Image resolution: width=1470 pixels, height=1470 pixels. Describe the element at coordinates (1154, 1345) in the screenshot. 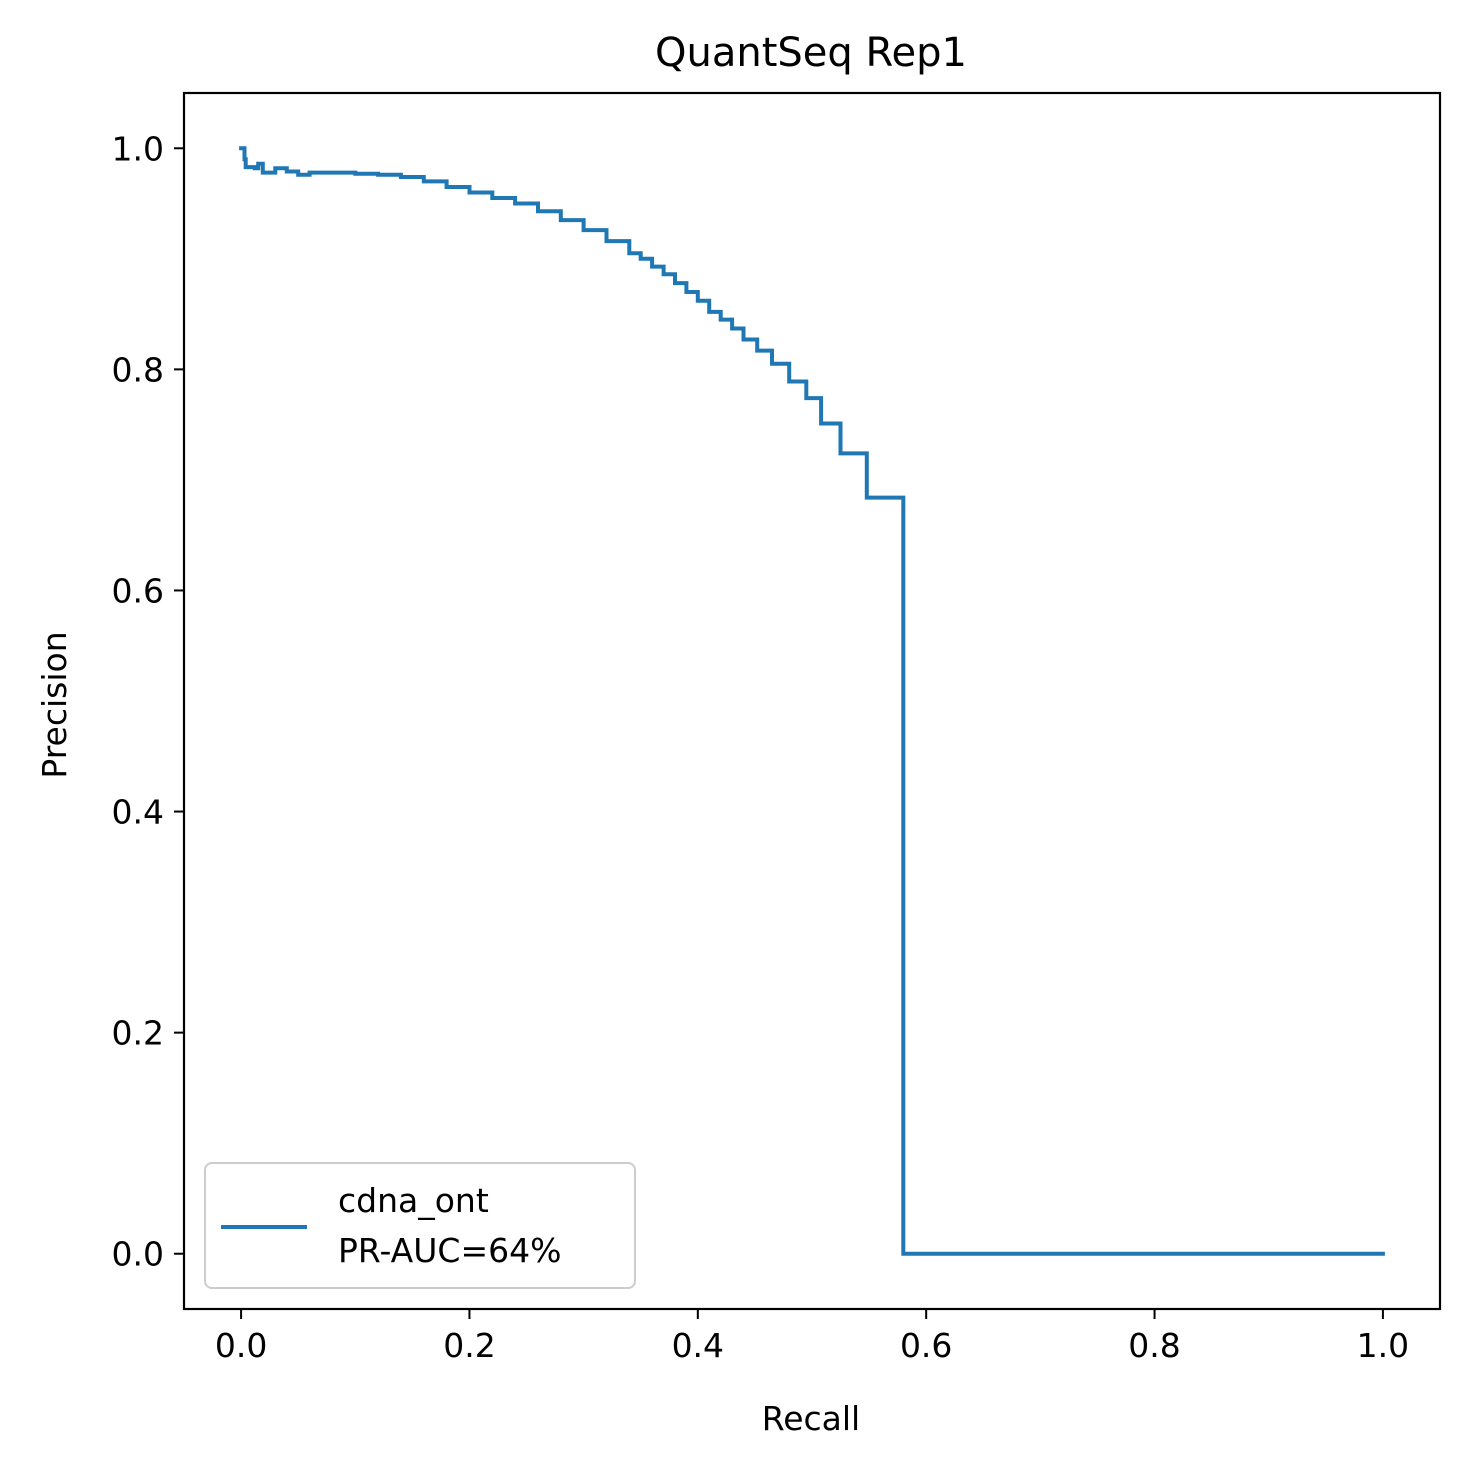

I see `x-tick-label: 0.8` at that location.